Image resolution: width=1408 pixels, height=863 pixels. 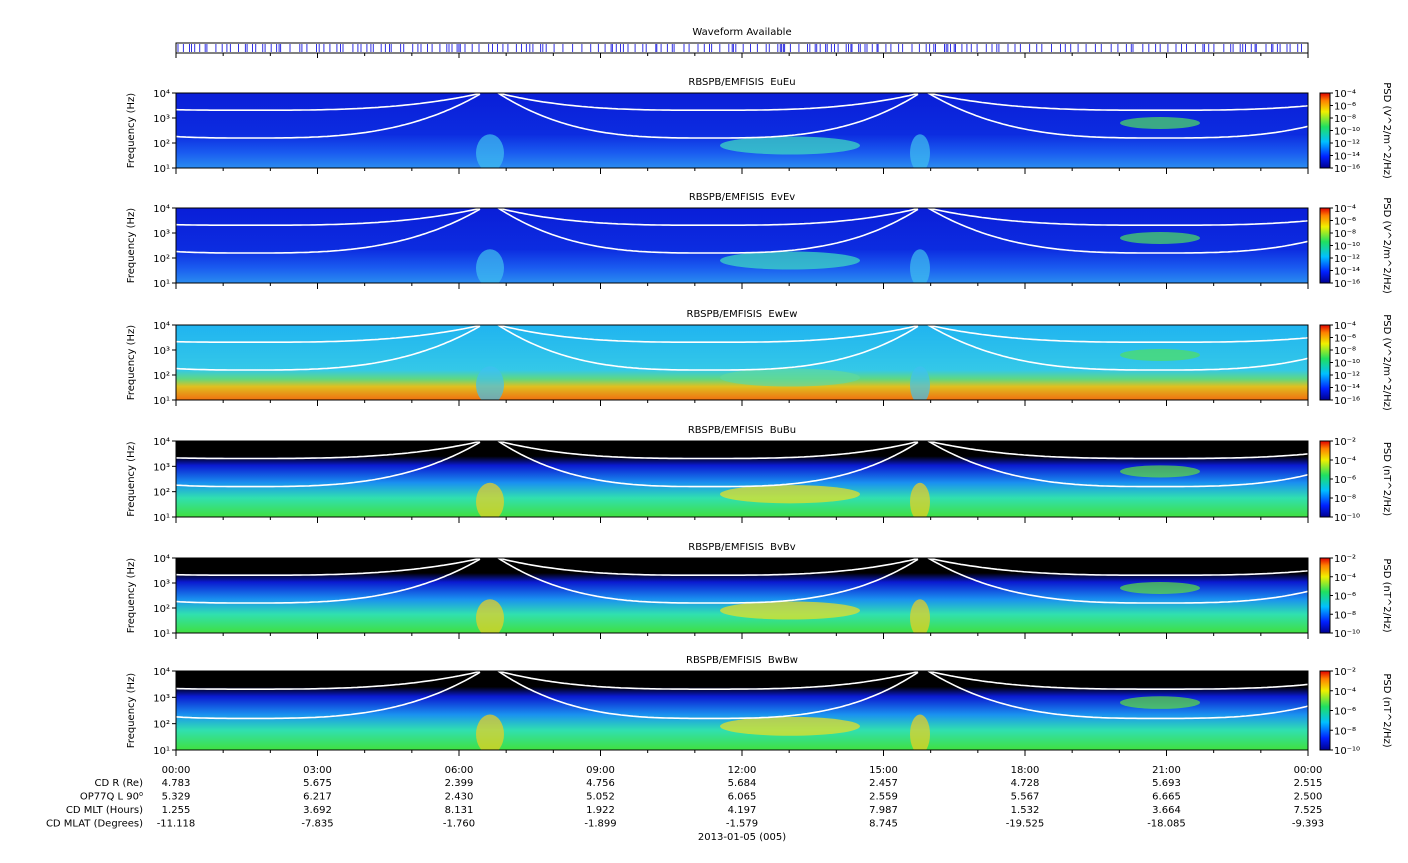 What do you see at coordinates (104, 810) in the screenshot?
I see `ephemeris-label: CD MLT (Hours)` at bounding box center [104, 810].